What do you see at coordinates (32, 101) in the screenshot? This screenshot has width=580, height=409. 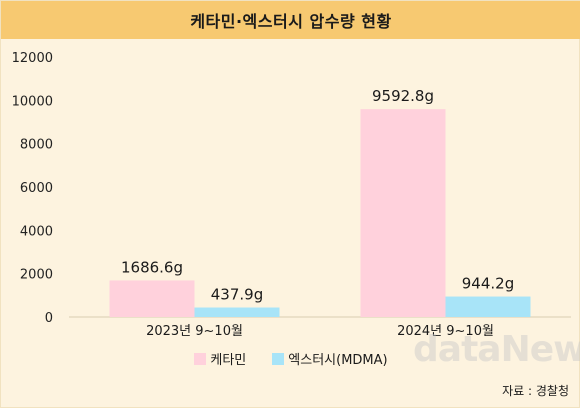 I see `y-tick-label-5: 10000` at bounding box center [32, 101].